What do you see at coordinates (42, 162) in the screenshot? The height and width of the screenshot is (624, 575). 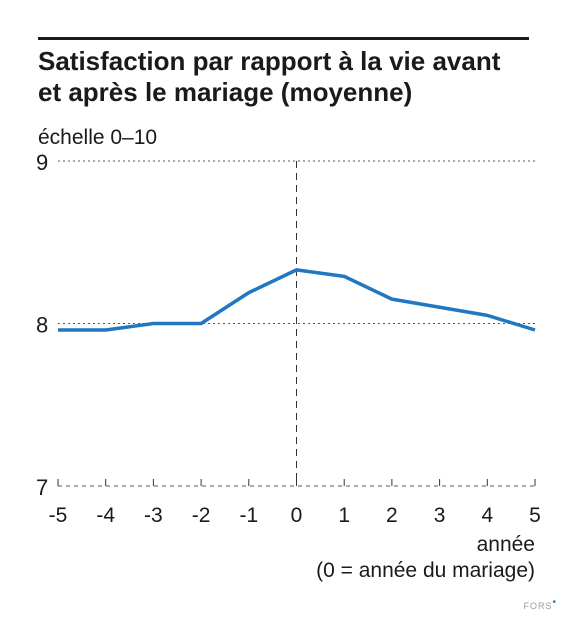 I see `y-tick-label-9: 9` at bounding box center [42, 162].